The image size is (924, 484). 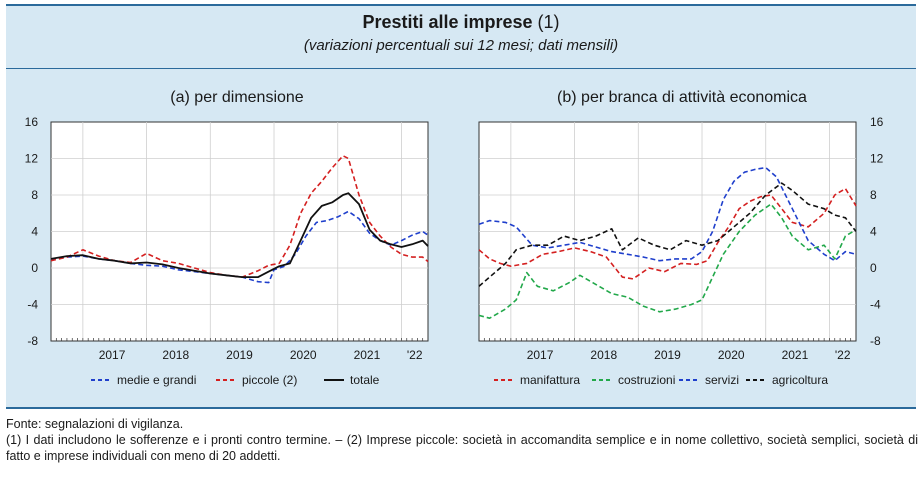 What do you see at coordinates (550, 380) in the screenshot?
I see `legend-label: manifattura` at bounding box center [550, 380].